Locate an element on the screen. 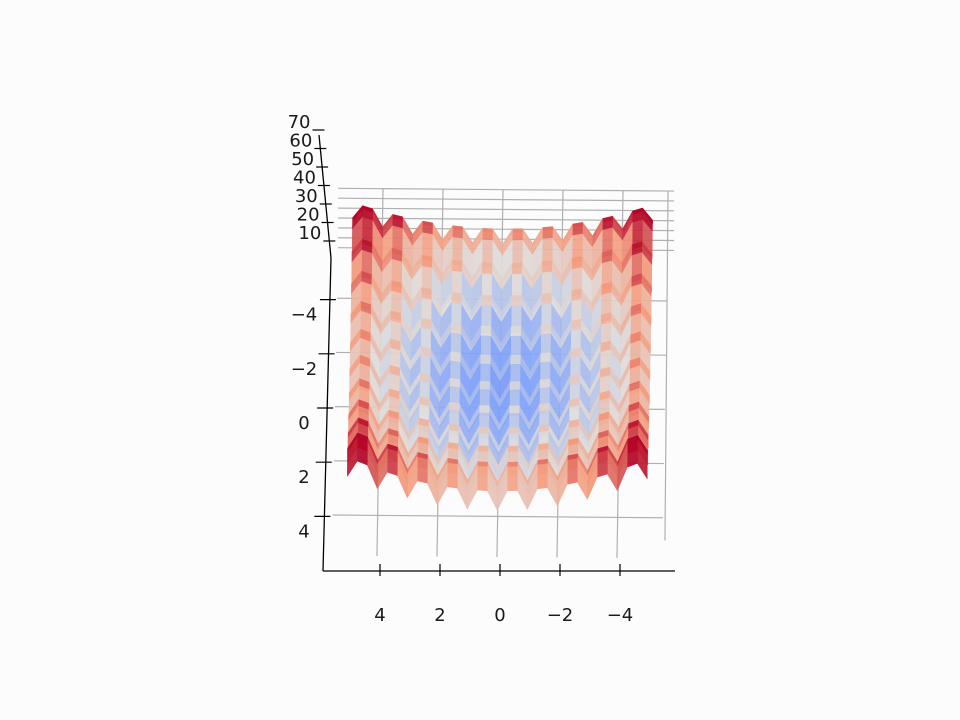  y-tick-label: 4 is located at coordinates (303, 531).